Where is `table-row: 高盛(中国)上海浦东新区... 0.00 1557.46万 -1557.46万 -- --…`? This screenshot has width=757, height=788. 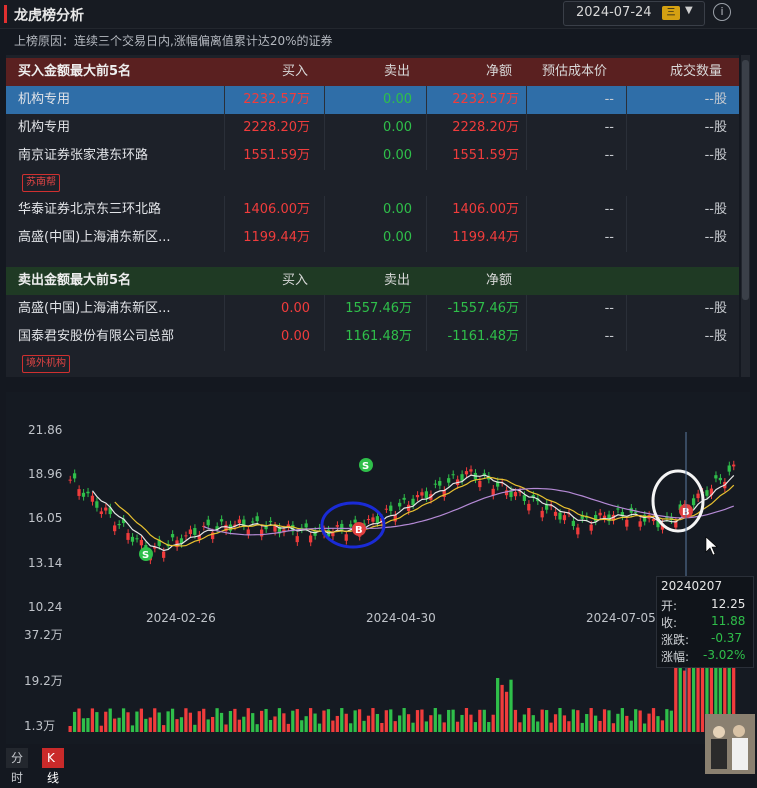 table-row: 高盛(中国)上海浦东新区... 0.00 1557.46万 -1557.46万 -- --… is located at coordinates (372, 309).